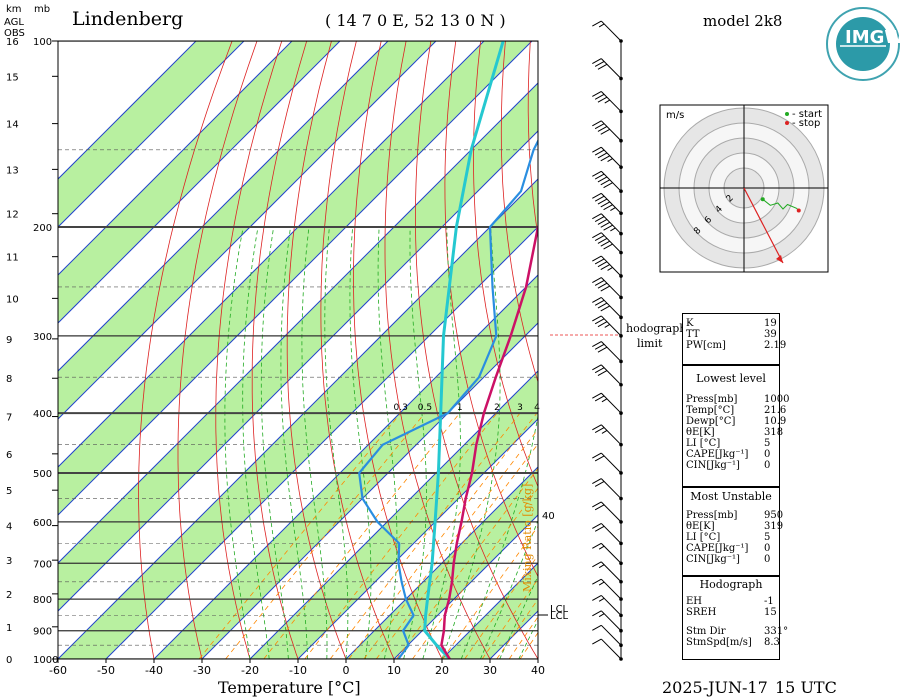 Image resolution: width=910 pixels, height=700 pixels. Describe the element at coordinates (202, 670) in the screenshot. I see `x-tick-label: -30` at that location.